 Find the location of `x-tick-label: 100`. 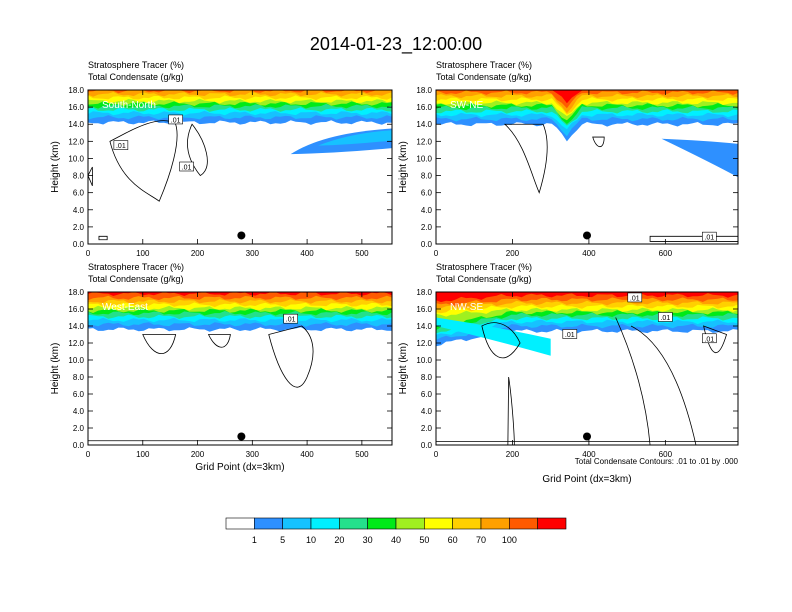

x-tick-label: 100 is located at coordinates (143, 454).